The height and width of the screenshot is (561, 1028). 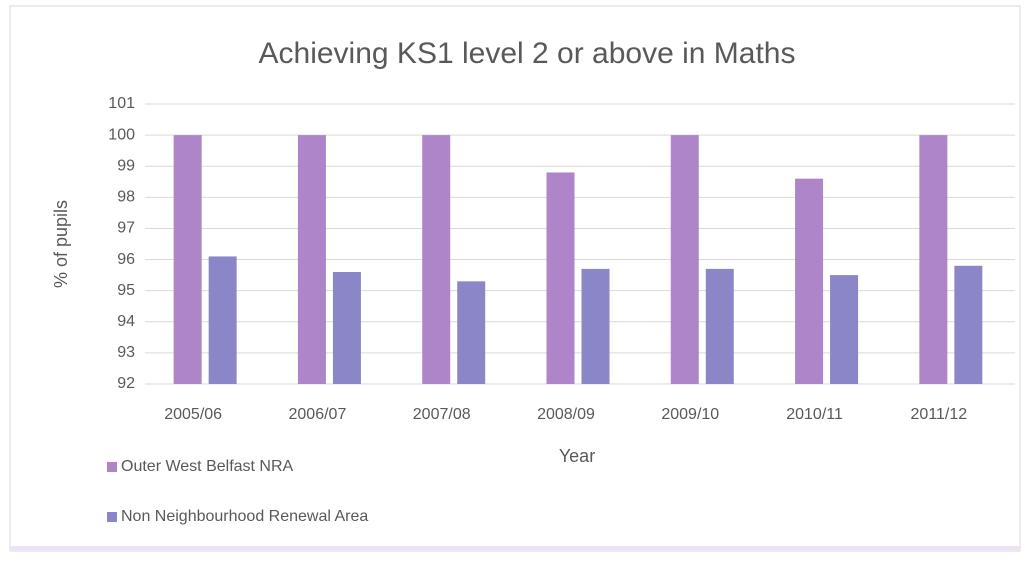 What do you see at coordinates (126, 228) in the screenshot?
I see `y-tick-label: 97` at bounding box center [126, 228].